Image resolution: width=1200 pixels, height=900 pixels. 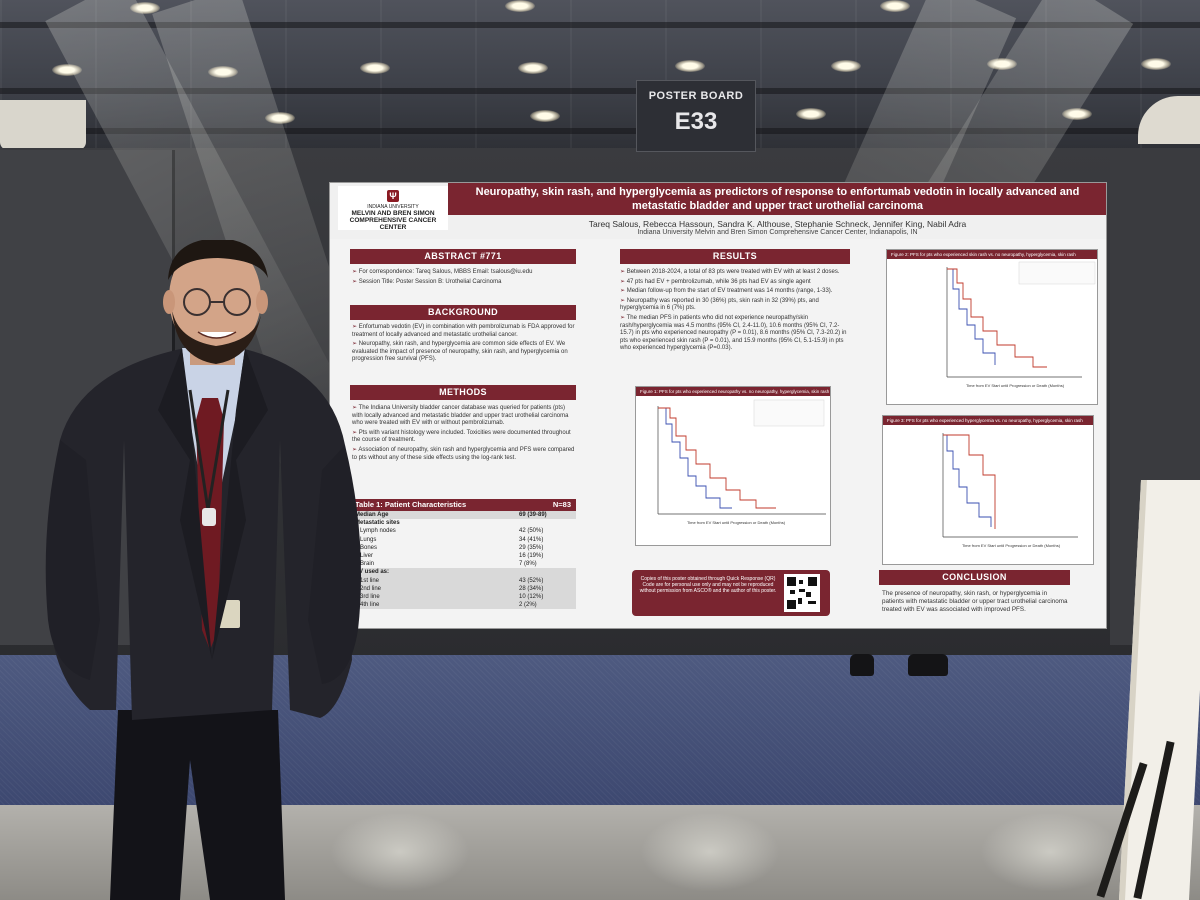 I want to click on logo-name-line1: MELVIN AND BREN SIMON, so click(x=393, y=213).